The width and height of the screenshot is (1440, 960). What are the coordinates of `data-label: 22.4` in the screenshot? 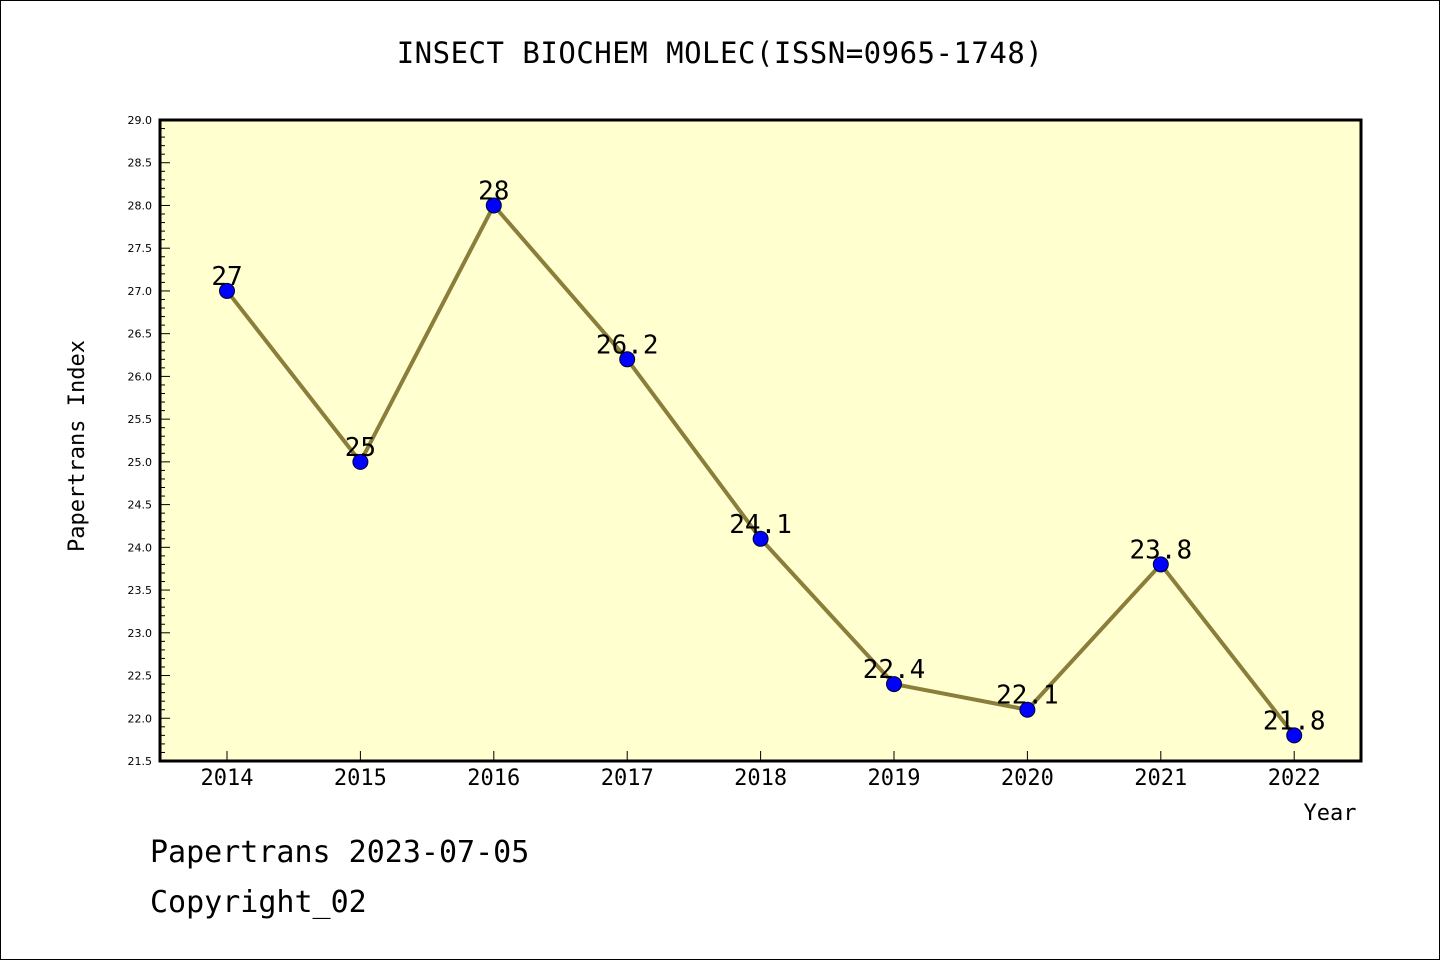 It's located at (894, 670).